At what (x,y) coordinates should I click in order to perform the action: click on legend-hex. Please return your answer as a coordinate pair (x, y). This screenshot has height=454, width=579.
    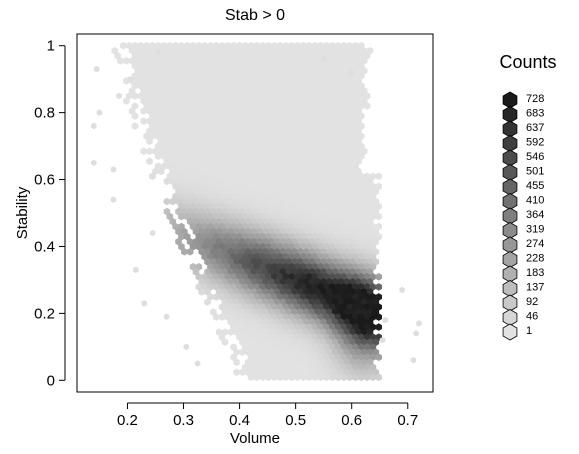
    Looking at the image, I should click on (510, 245).